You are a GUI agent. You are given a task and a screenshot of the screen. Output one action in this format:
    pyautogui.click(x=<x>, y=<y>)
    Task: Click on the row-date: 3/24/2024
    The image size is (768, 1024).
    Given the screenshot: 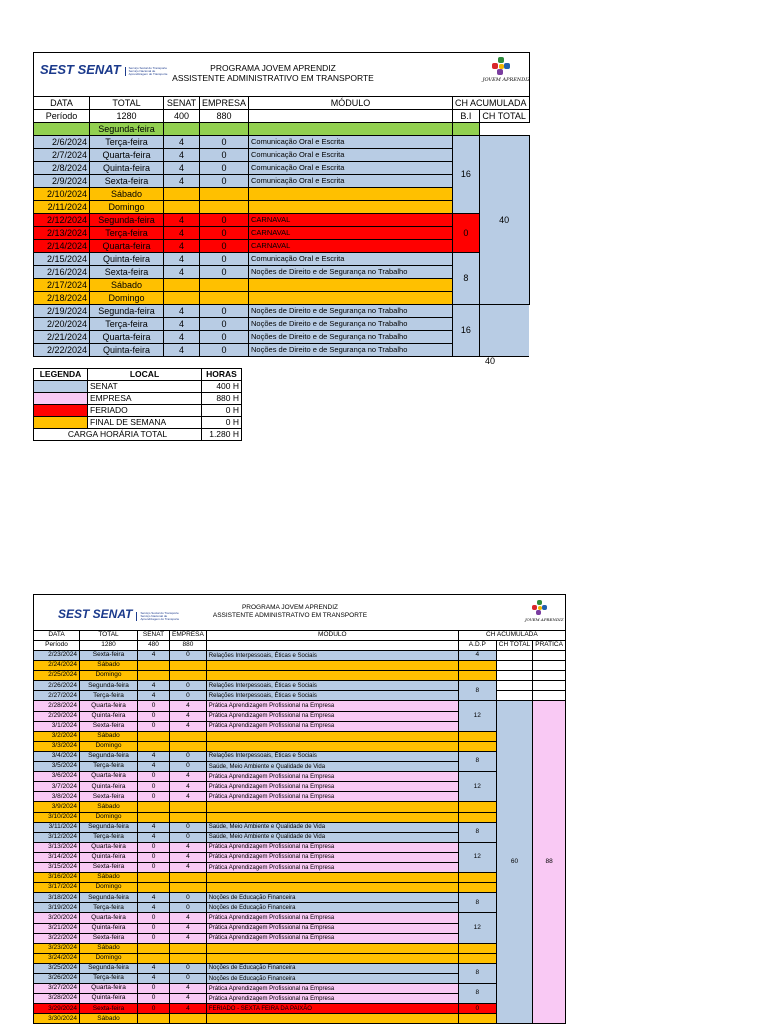 What is the action you would take?
    pyautogui.click(x=56, y=958)
    